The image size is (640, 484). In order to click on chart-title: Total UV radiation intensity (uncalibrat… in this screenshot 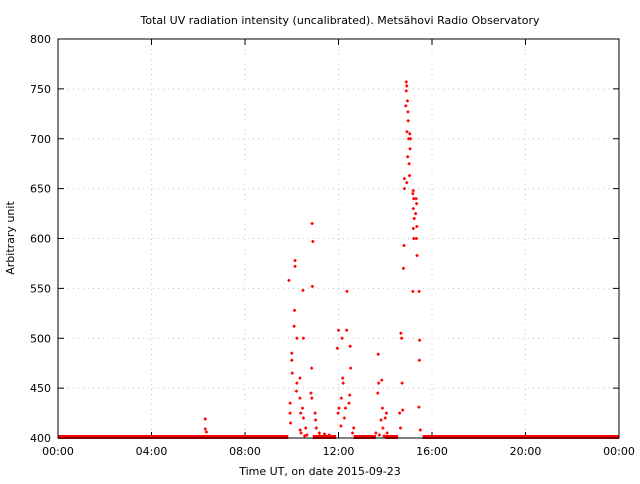, I will do `click(340, 20)`.